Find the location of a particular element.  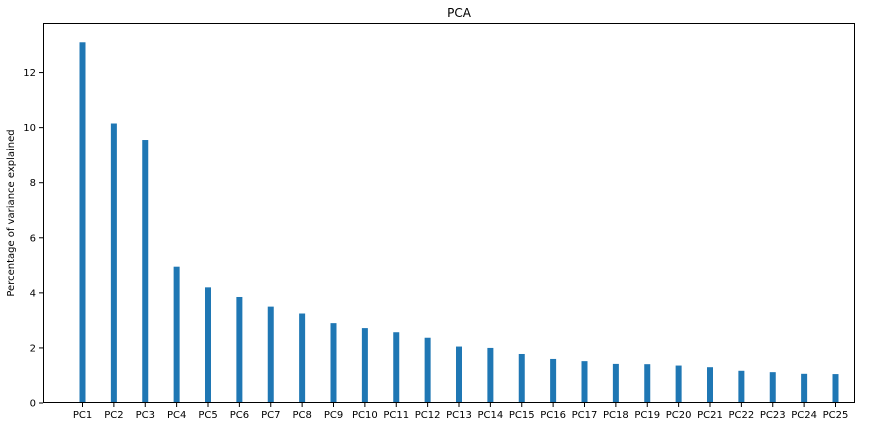

x-tick-label: PC4 is located at coordinates (176, 415).